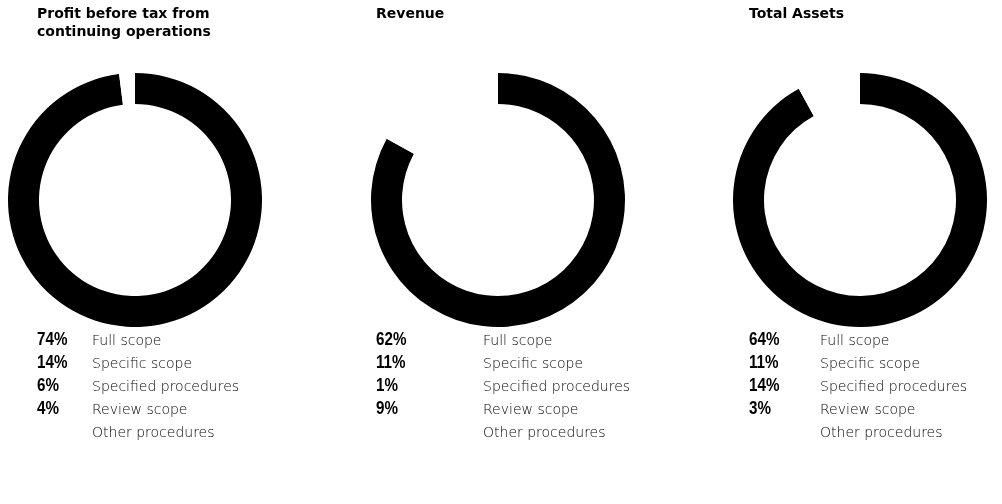 The height and width of the screenshot is (504, 1002). What do you see at coordinates (124, 22) in the screenshot?
I see `chart-title: Profit before tax from continuing operations` at bounding box center [124, 22].